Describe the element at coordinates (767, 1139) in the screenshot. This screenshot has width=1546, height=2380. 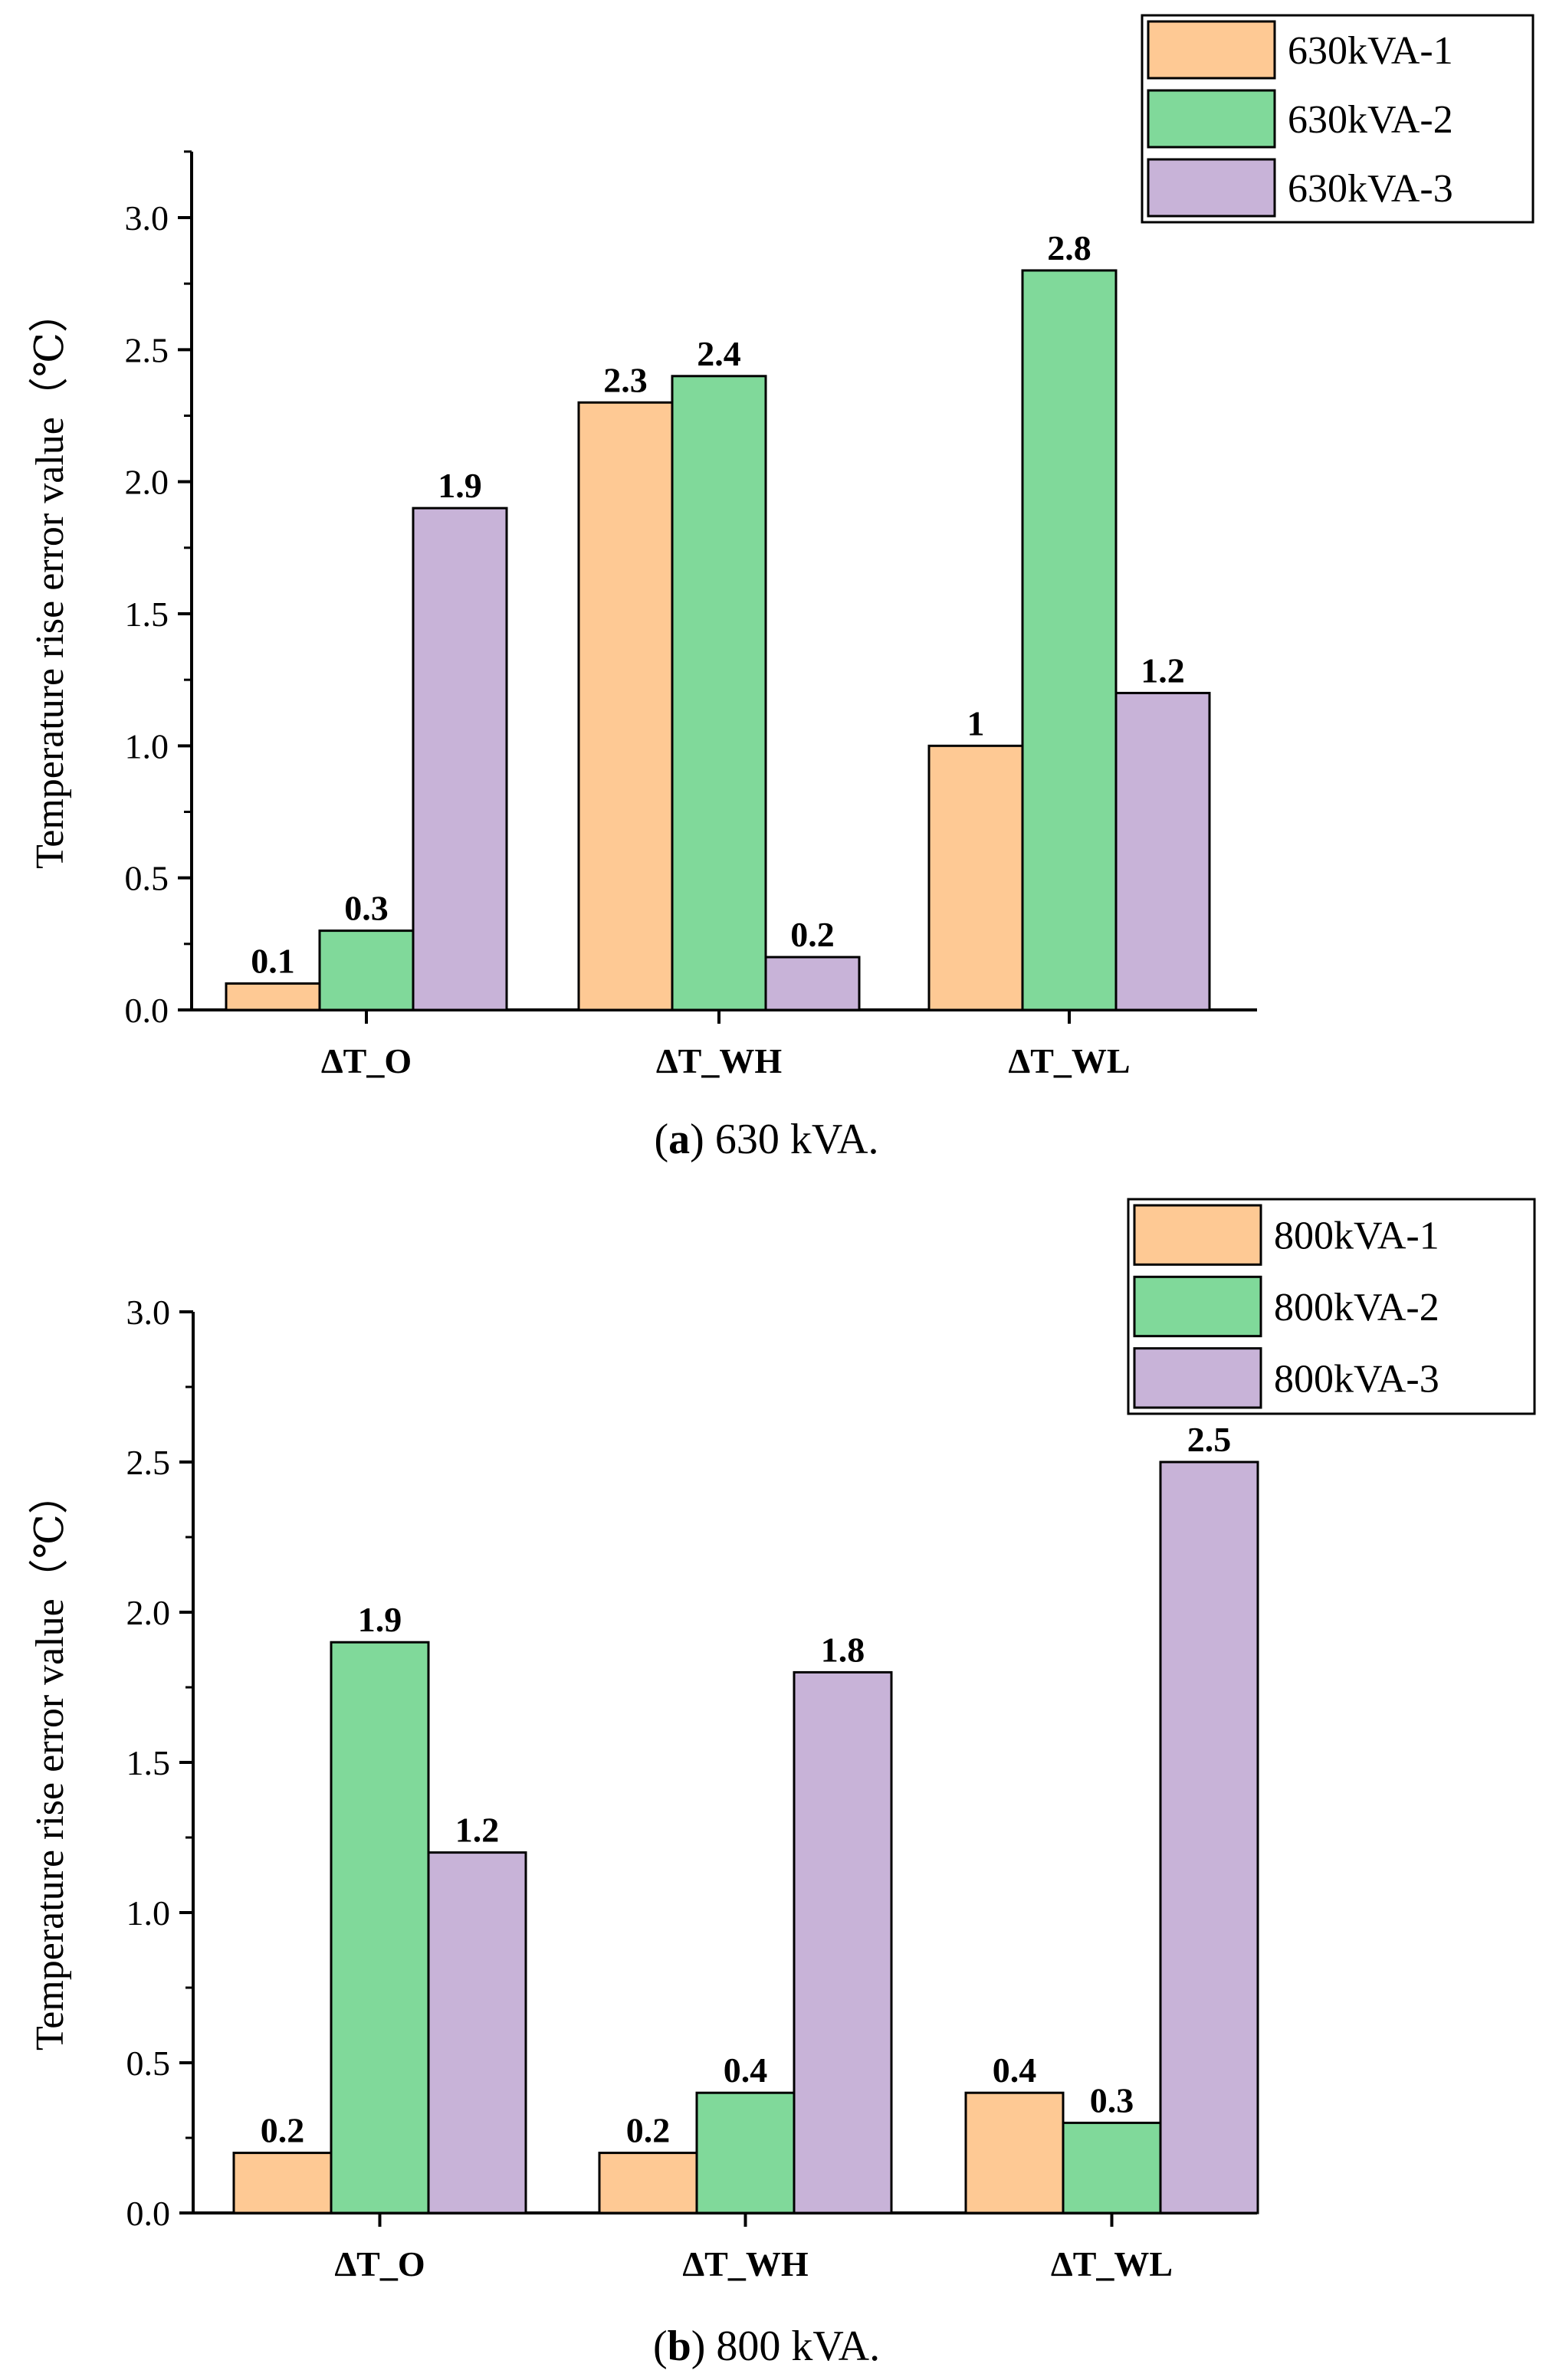
I see `panel-caption: (a) 630 kVA.` at that location.